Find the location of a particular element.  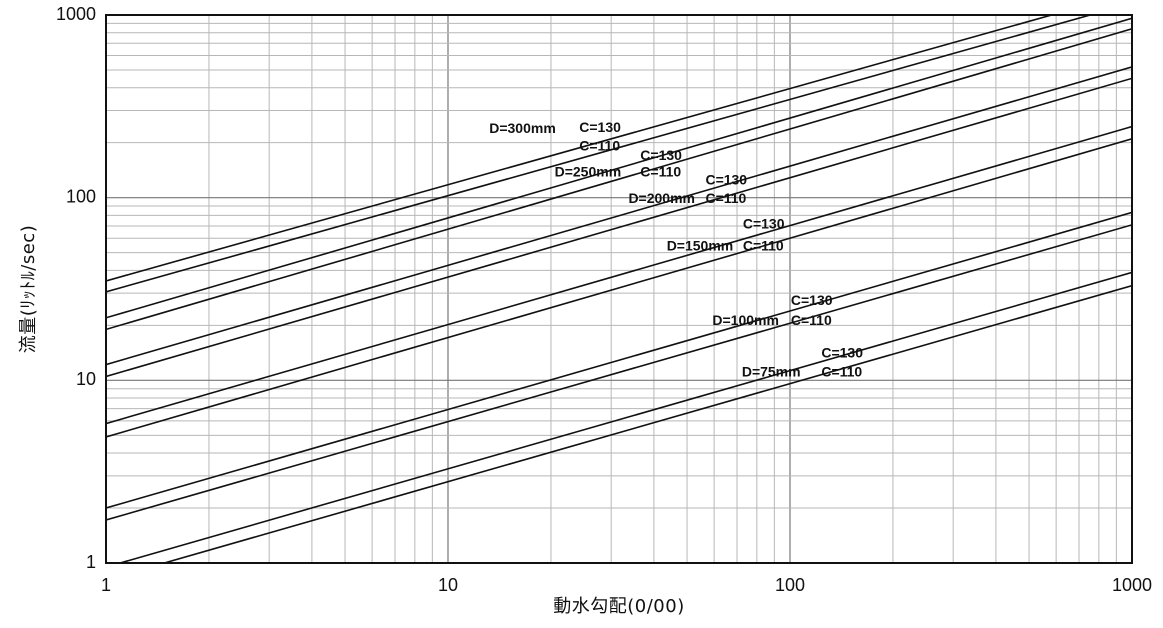

y-tick-label: 100 is located at coordinates (81, 196).